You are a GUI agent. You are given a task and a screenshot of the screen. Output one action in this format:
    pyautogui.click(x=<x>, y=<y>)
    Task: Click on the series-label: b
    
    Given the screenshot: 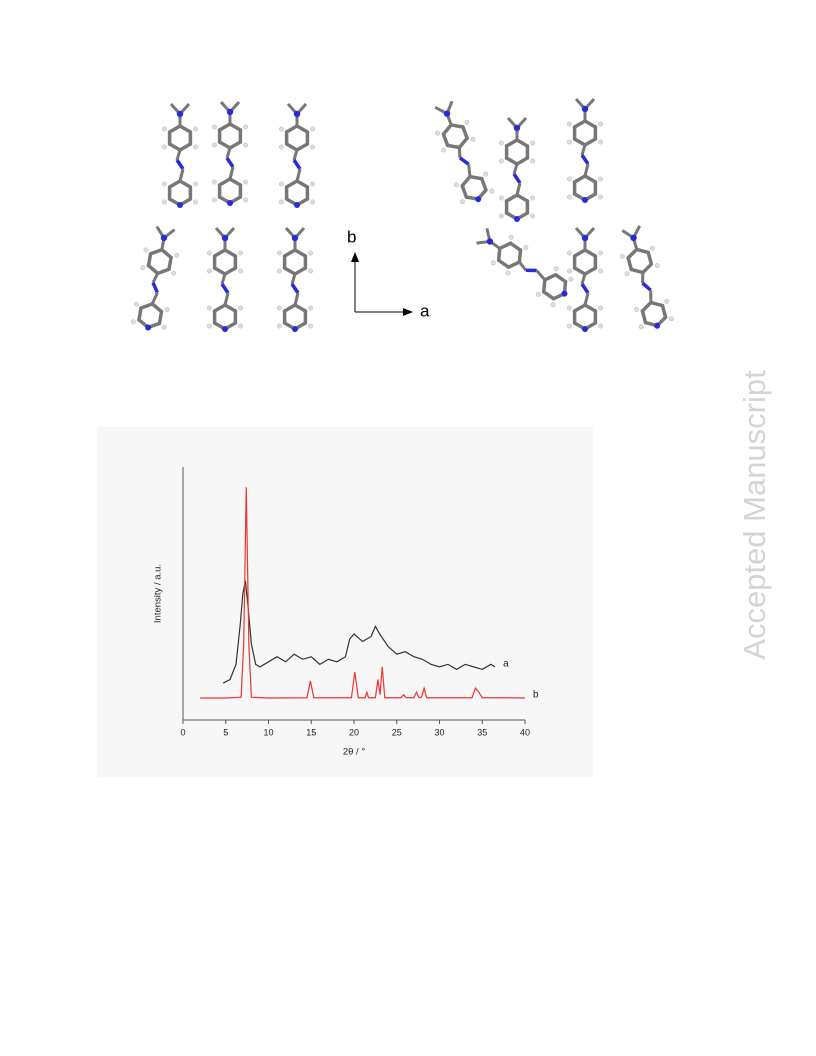 What is the action you would take?
    pyautogui.click(x=536, y=695)
    